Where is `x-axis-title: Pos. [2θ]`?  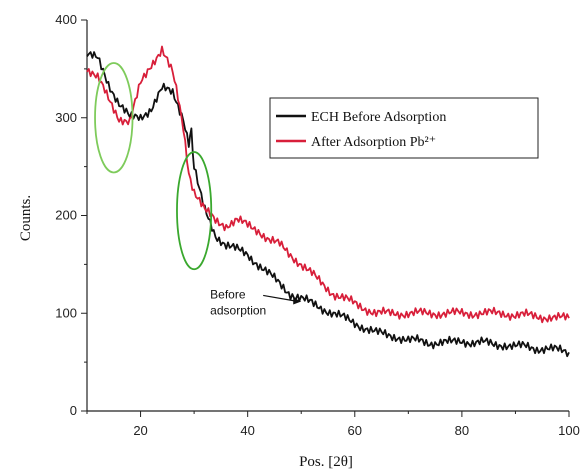 x-axis-title: Pos. [2θ] is located at coordinates (326, 462).